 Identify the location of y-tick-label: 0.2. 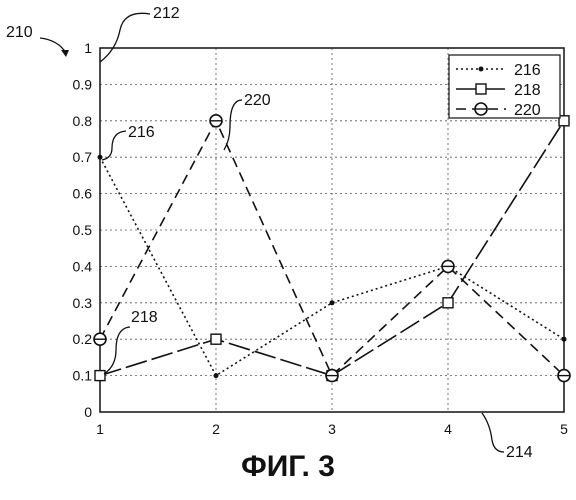
(83, 339).